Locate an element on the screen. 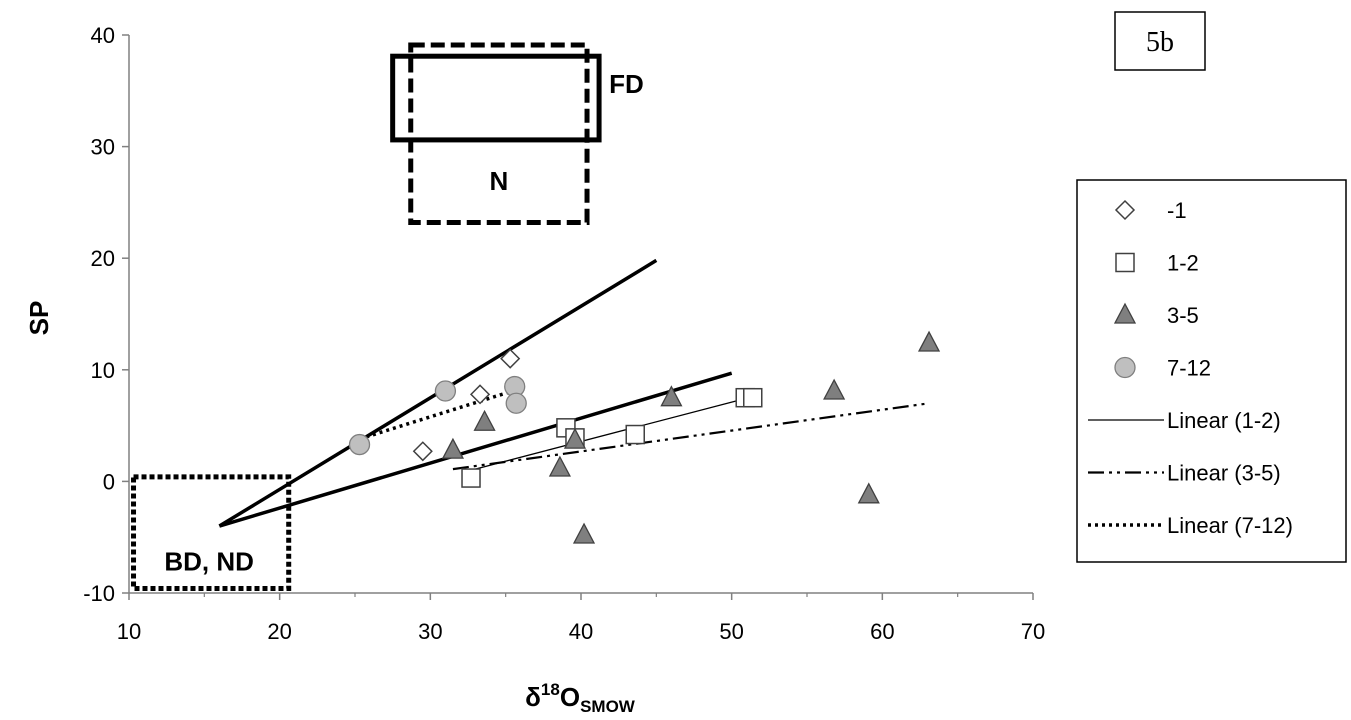 Image resolution: width=1351 pixels, height=720 pixels. y-tick-label: 20 is located at coordinates (103, 258).